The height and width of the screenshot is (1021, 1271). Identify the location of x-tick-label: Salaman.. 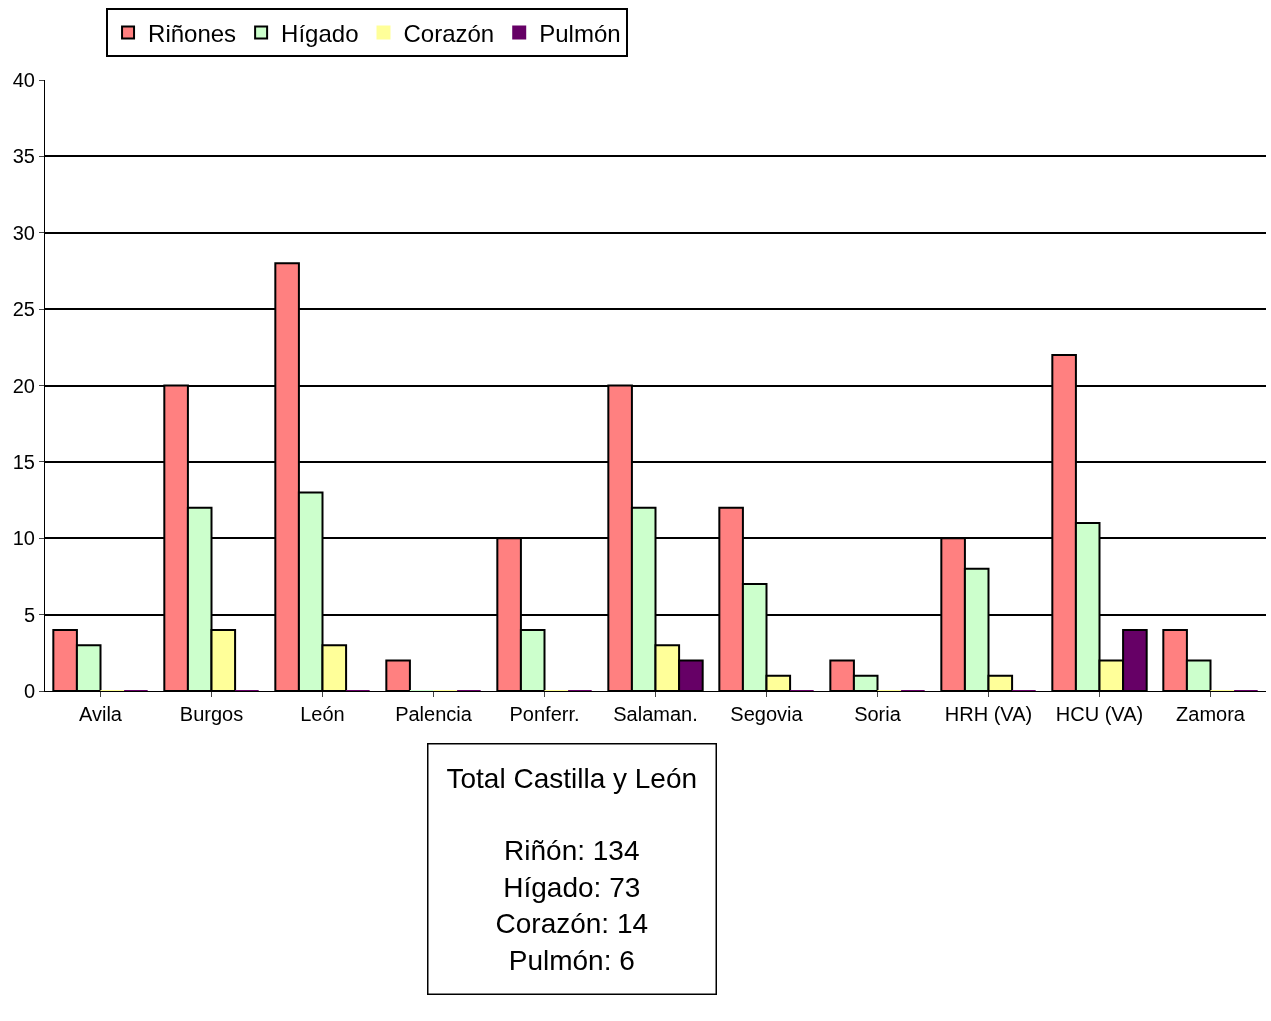
(655, 714).